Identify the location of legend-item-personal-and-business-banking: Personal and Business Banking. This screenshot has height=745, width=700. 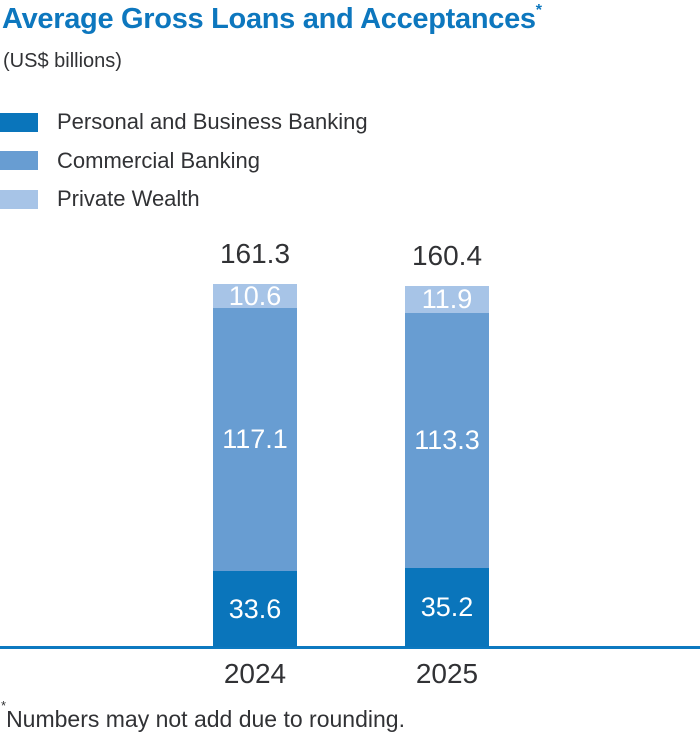
(184, 122).